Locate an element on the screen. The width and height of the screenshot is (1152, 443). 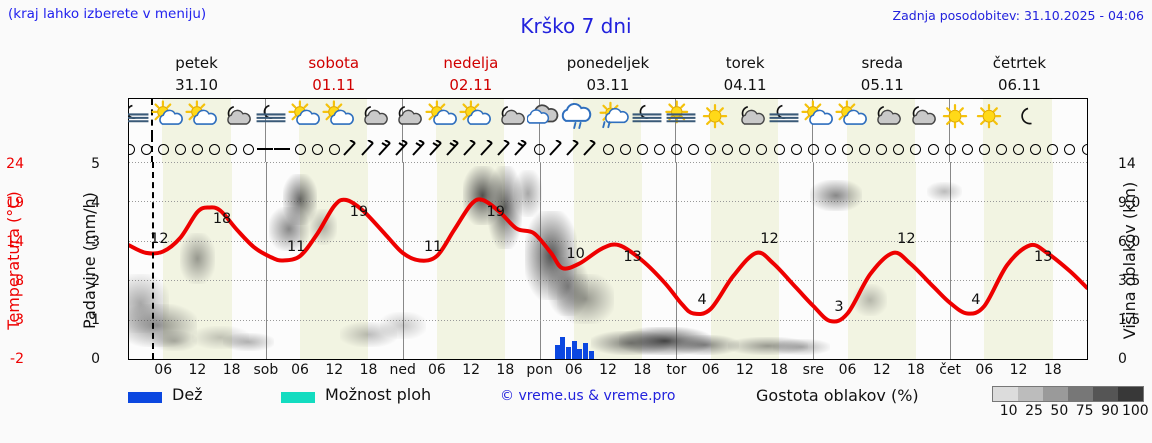
day-header-6: sreda 05.11 is located at coordinates (882, 75).